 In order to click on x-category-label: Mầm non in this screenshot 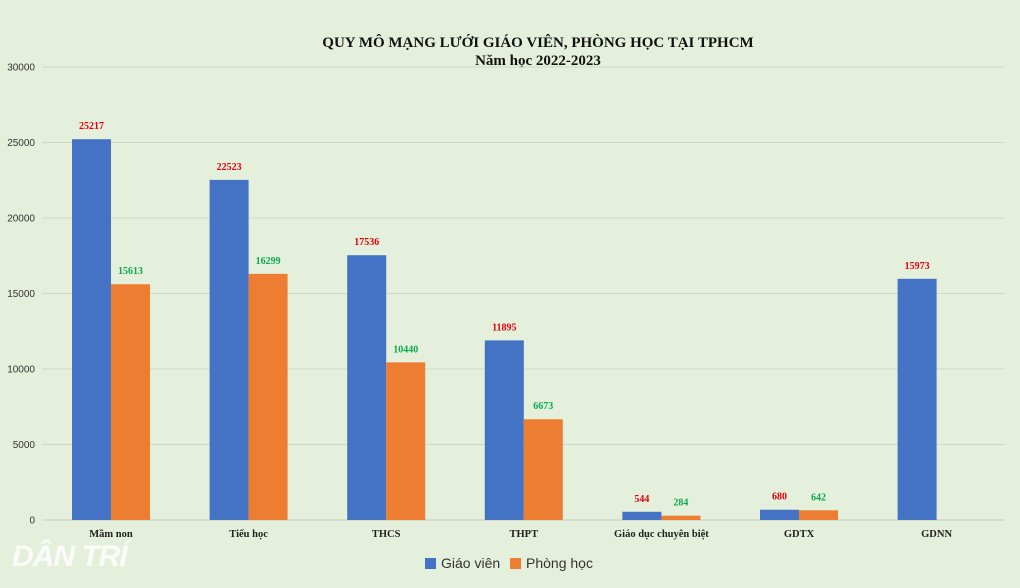, I will do `click(111, 534)`.